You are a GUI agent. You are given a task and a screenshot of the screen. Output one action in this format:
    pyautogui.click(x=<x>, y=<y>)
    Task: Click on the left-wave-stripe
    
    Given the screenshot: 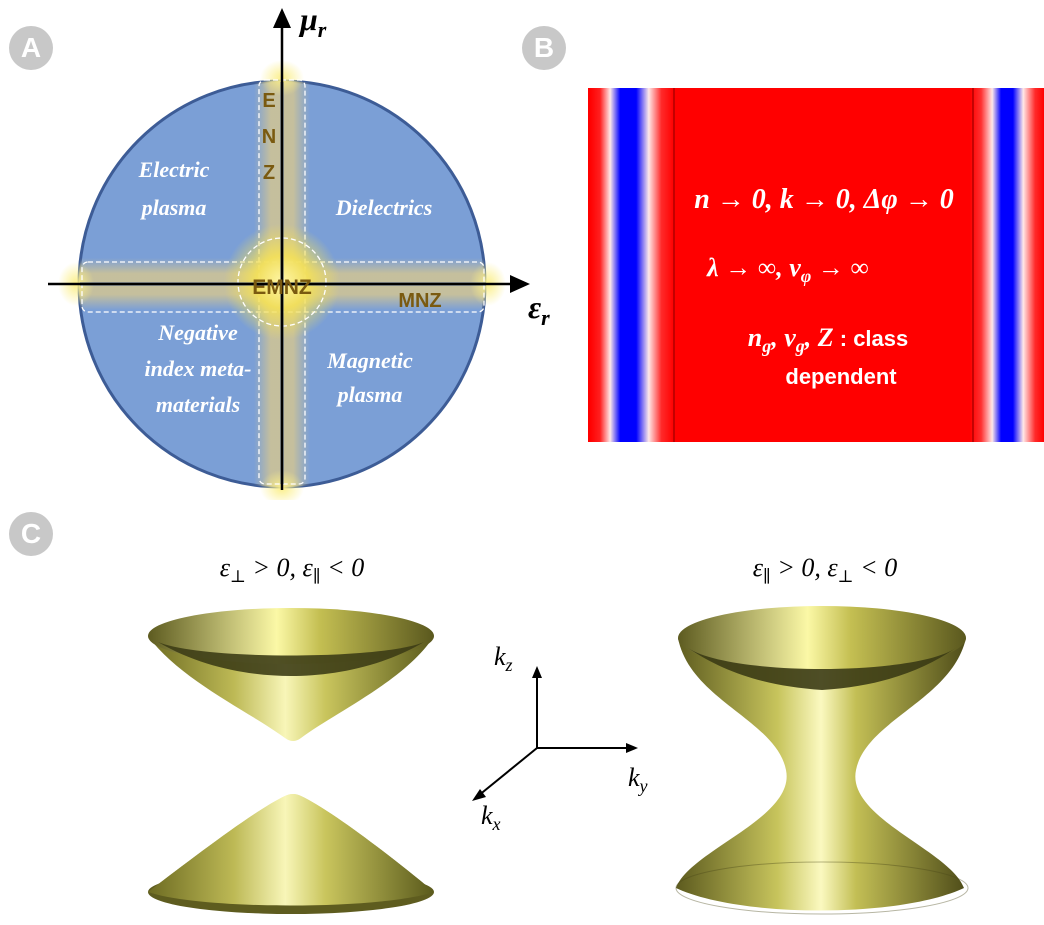 What is the action you would take?
    pyautogui.click(x=632, y=265)
    